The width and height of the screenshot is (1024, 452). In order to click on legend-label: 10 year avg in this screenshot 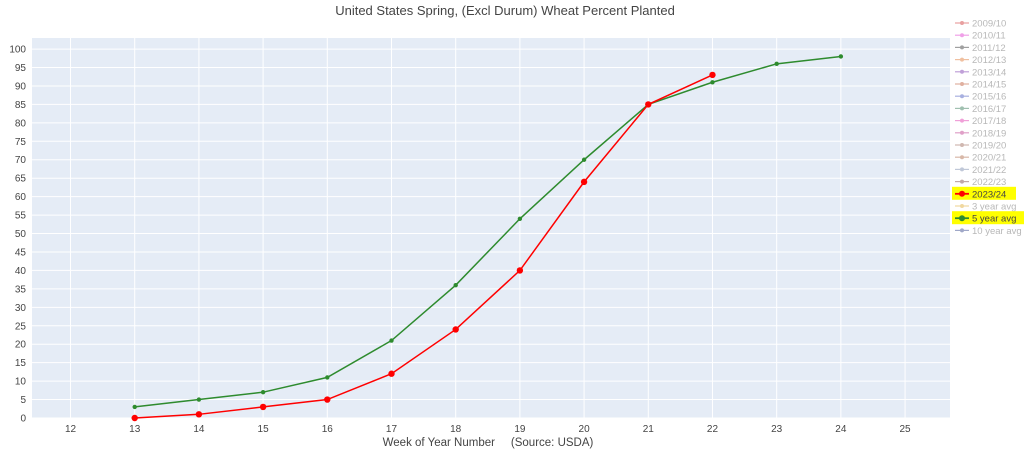, I will do `click(997, 231)`.